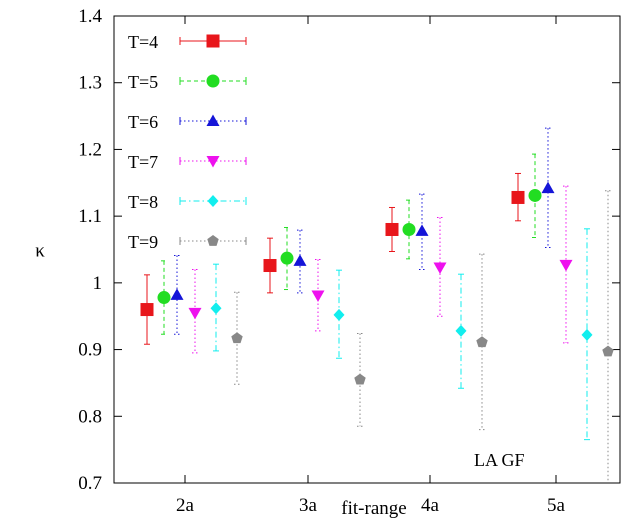 The height and width of the screenshot is (521, 629). I want to click on legend-label: T=5, so click(143, 82).